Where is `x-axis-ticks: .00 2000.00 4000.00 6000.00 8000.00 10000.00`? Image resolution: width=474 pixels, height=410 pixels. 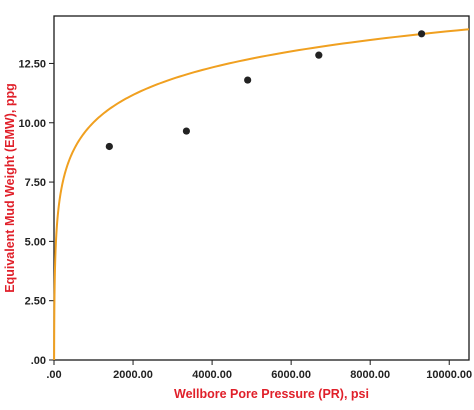 x-axis-ticks: .00 2000.00 4000.00 6000.00 8000.00 10000.00 is located at coordinates (259, 370).